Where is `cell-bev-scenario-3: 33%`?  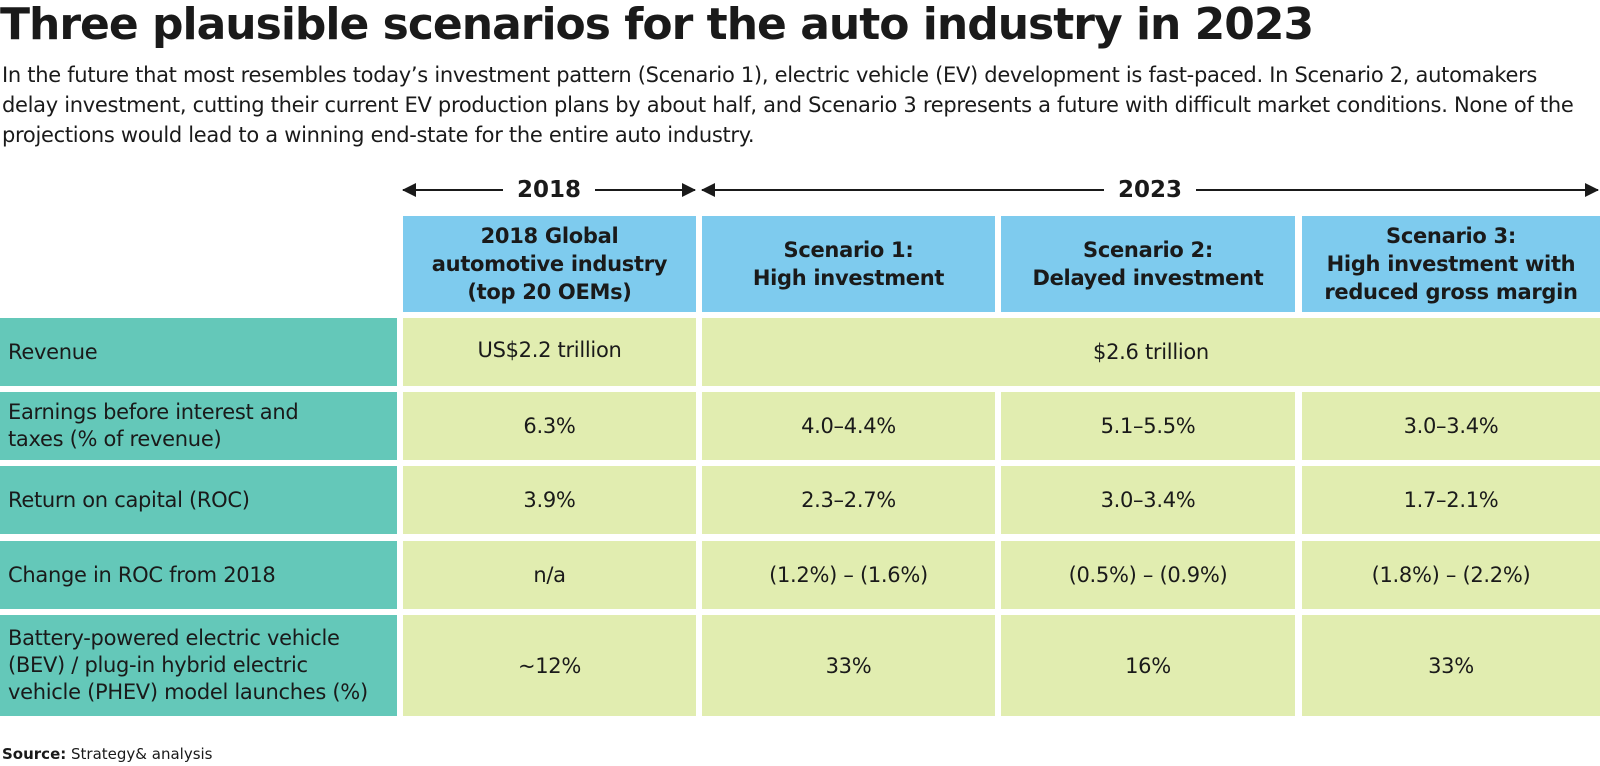 cell-bev-scenario-3: 33% is located at coordinates (1451, 665).